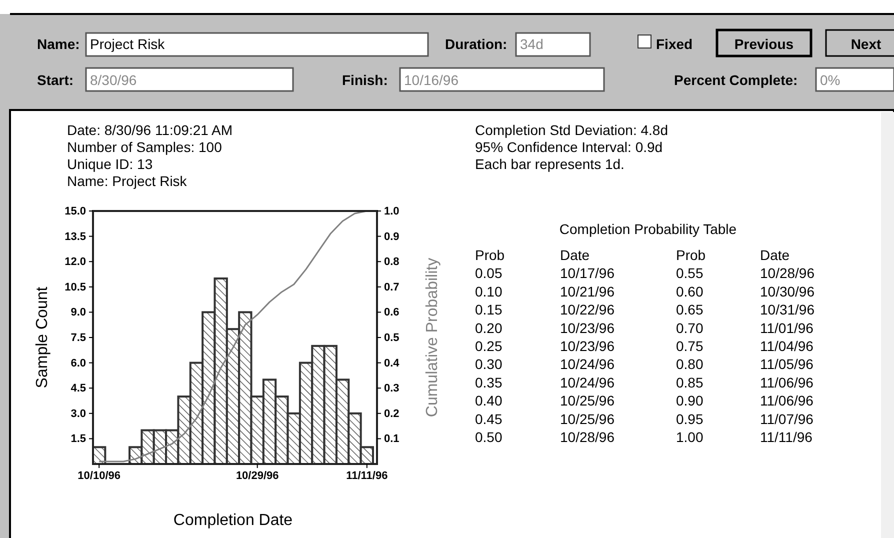 This screenshot has height=538, width=894. Describe the element at coordinates (488, 310) in the screenshot. I see `text: 0.15` at that location.